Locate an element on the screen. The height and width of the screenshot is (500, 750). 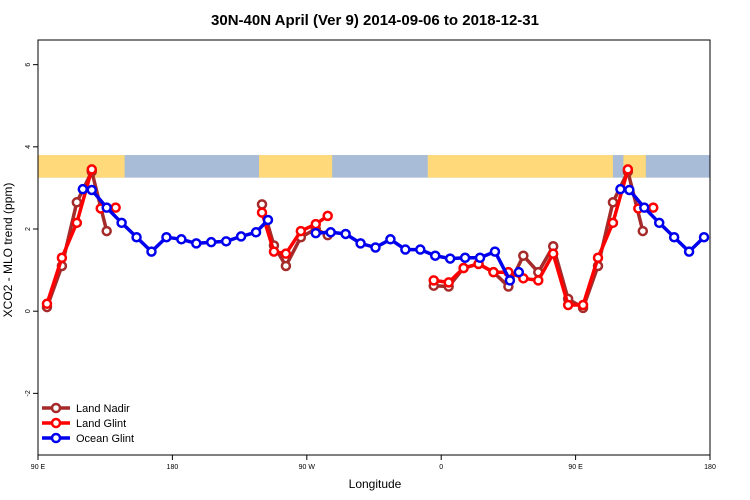
x-tick-label-2: 90 W is located at coordinates (307, 467).